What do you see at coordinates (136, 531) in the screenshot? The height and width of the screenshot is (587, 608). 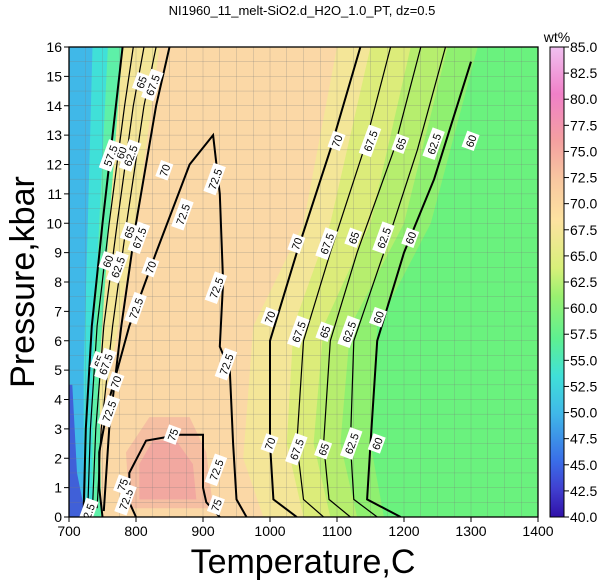 I see `x-tick-label: 800` at bounding box center [136, 531].